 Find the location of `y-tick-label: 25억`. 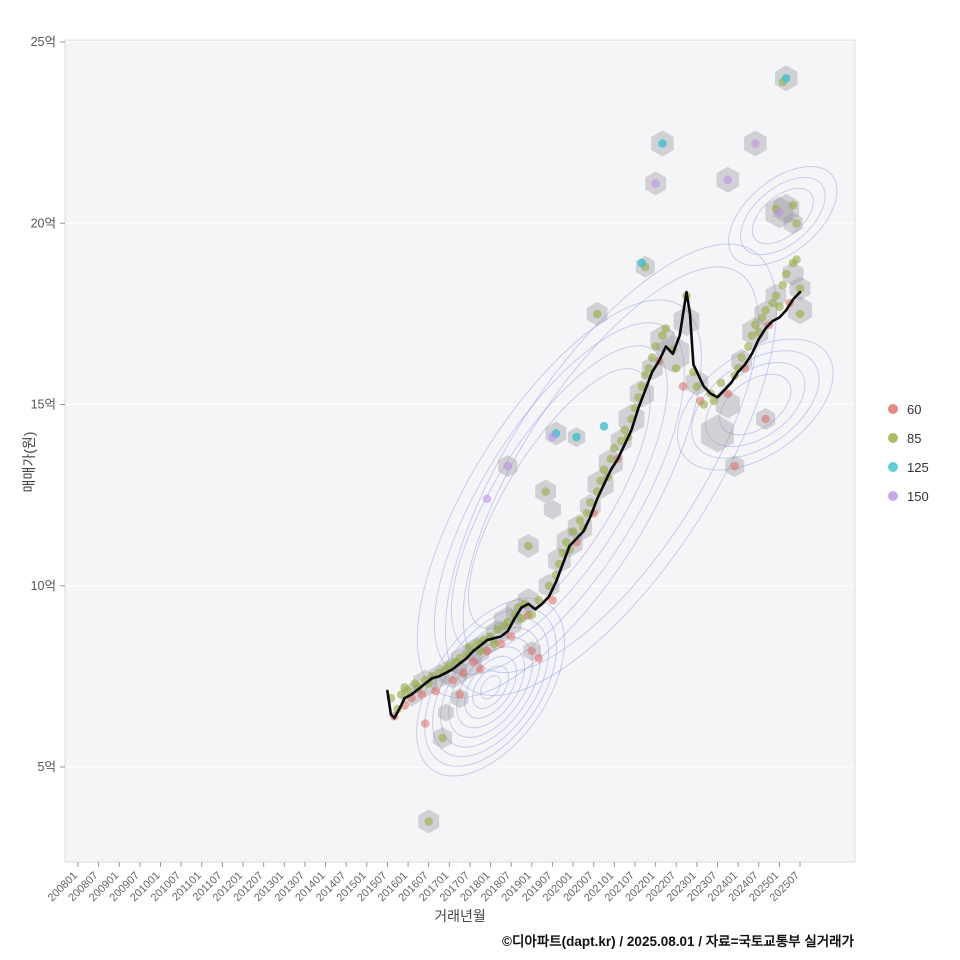

y-tick-label: 25억 is located at coordinates (43, 42).